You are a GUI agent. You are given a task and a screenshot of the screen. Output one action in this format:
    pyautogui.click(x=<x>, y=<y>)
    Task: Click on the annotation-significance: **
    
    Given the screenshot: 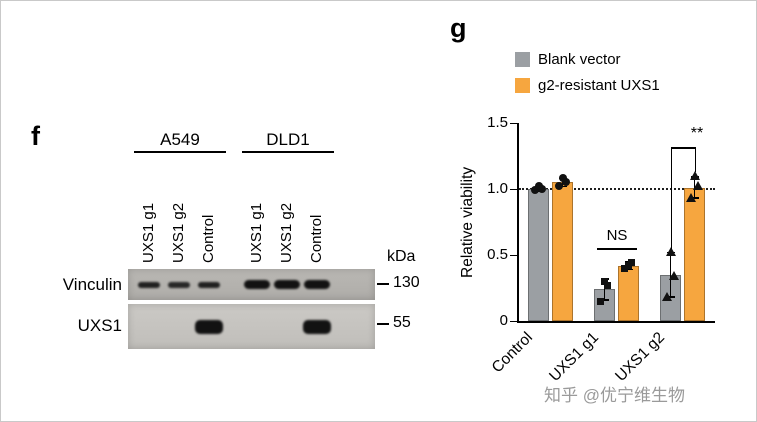 What is the action you would take?
    pyautogui.click(x=697, y=133)
    